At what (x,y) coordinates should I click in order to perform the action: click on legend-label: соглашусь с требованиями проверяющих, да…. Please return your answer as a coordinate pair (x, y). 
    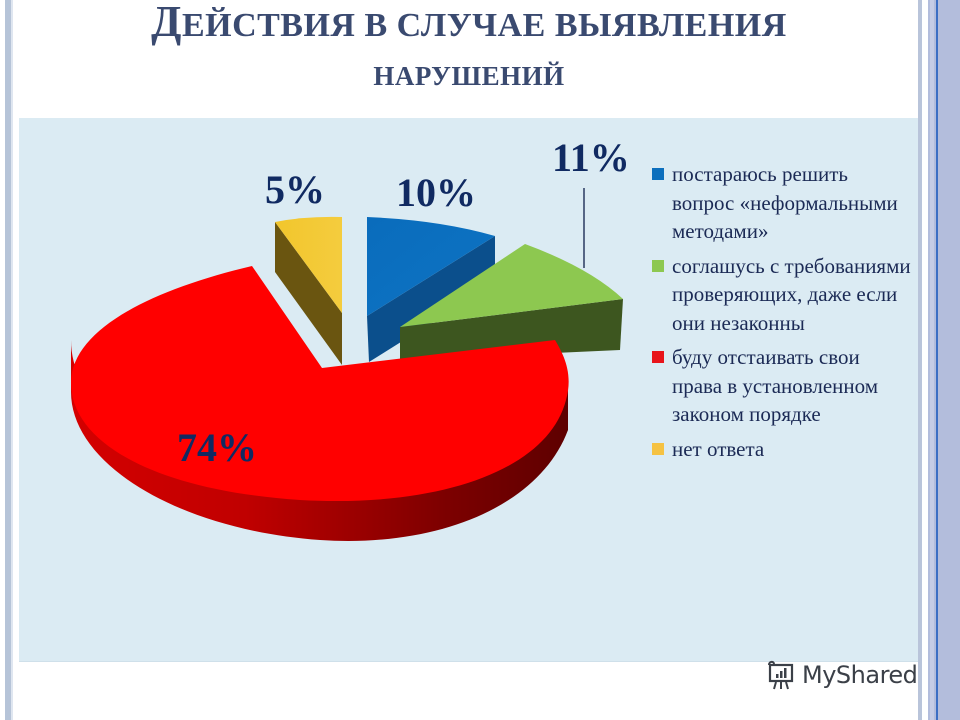
    Looking at the image, I should click on (791, 294).